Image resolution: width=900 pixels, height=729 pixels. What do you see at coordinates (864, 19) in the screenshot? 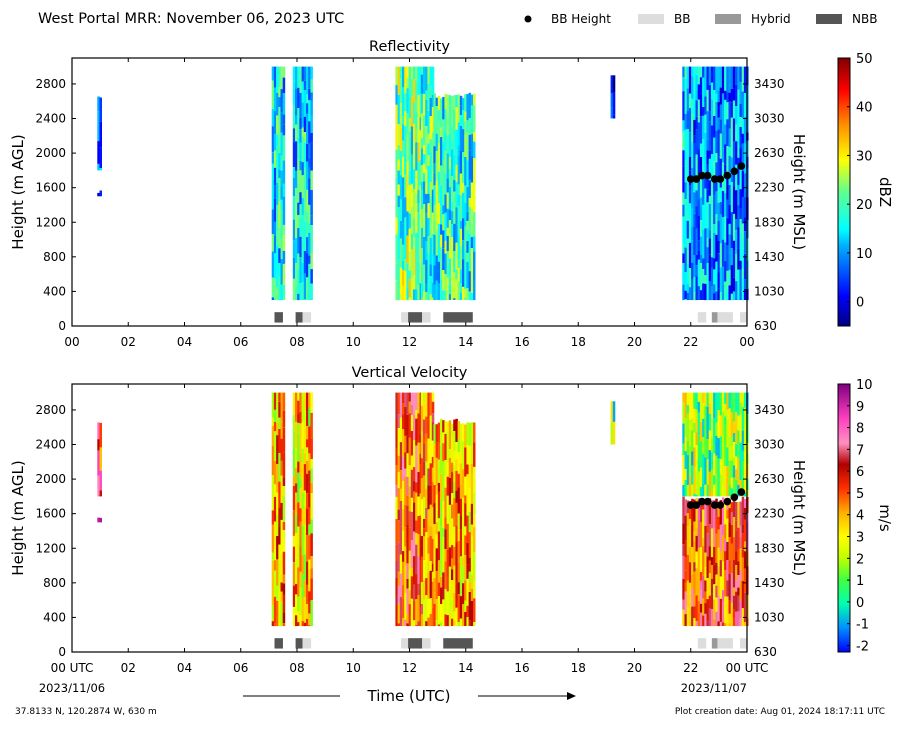
I see `legend-label: NBB` at bounding box center [864, 19].